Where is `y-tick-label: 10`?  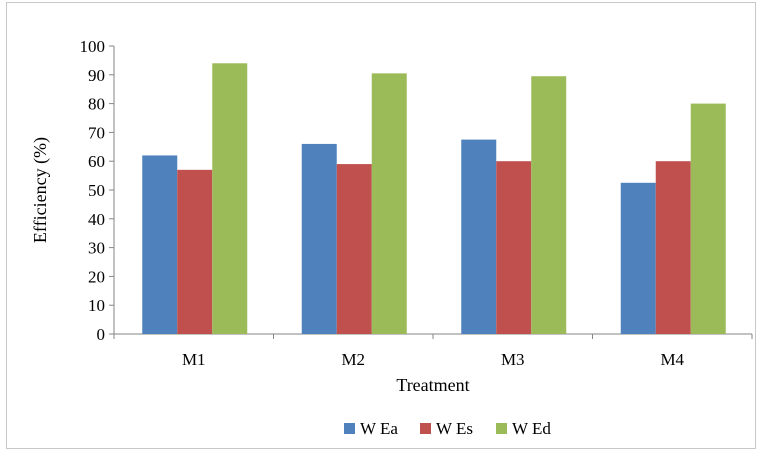
y-tick-label: 10 is located at coordinates (96, 305).